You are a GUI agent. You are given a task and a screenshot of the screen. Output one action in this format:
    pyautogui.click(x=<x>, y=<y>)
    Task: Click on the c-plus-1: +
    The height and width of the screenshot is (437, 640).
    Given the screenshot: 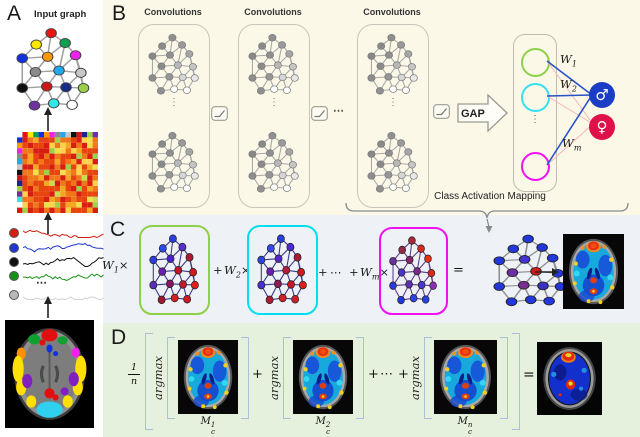 What is the action you would take?
    pyautogui.click(x=218, y=270)
    